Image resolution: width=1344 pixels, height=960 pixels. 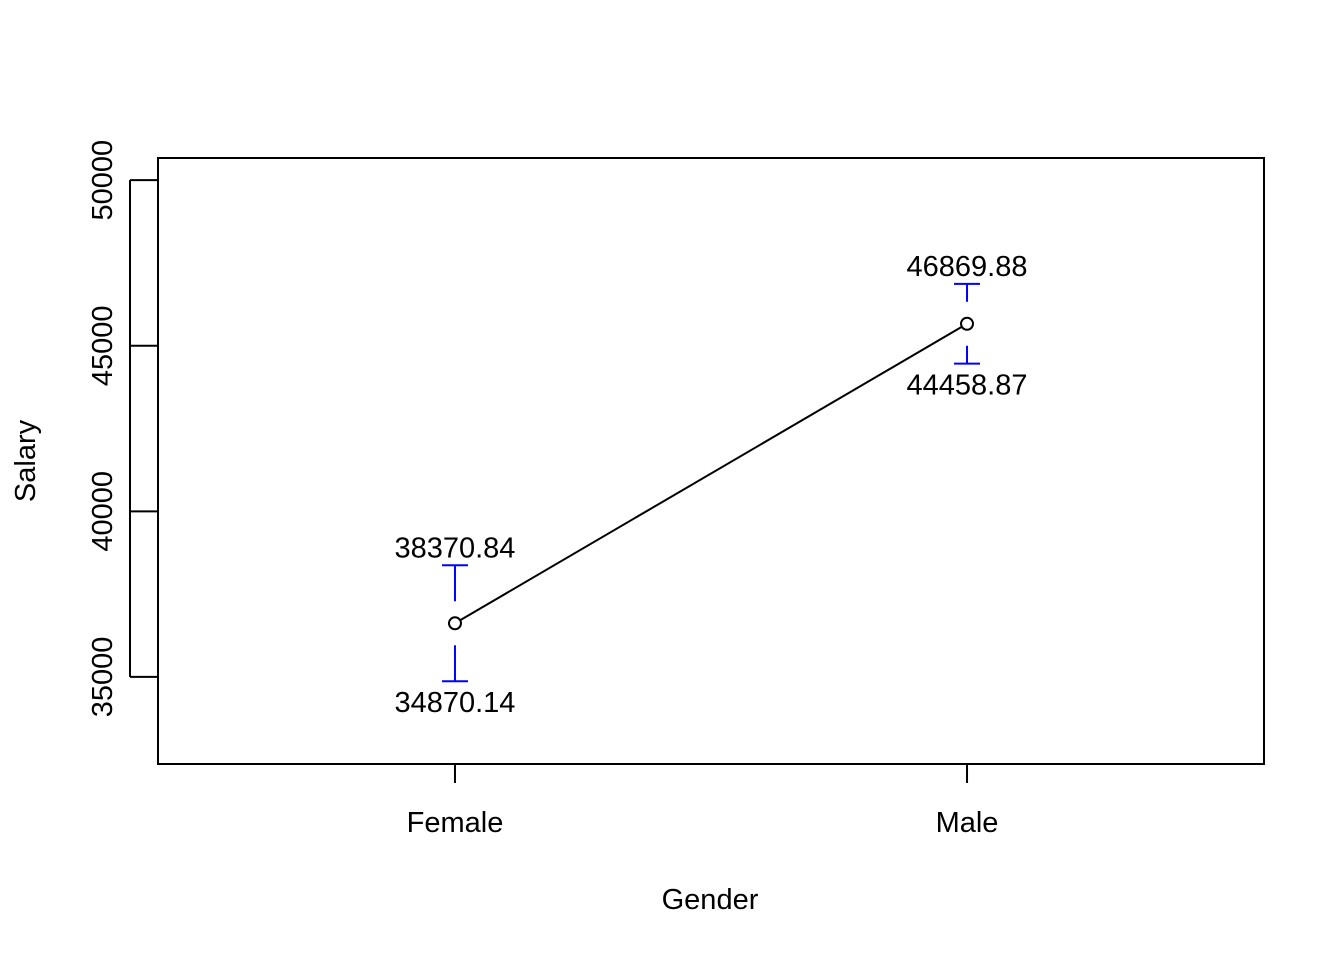 I want to click on y-tick-label: 35000, so click(x=103, y=677).